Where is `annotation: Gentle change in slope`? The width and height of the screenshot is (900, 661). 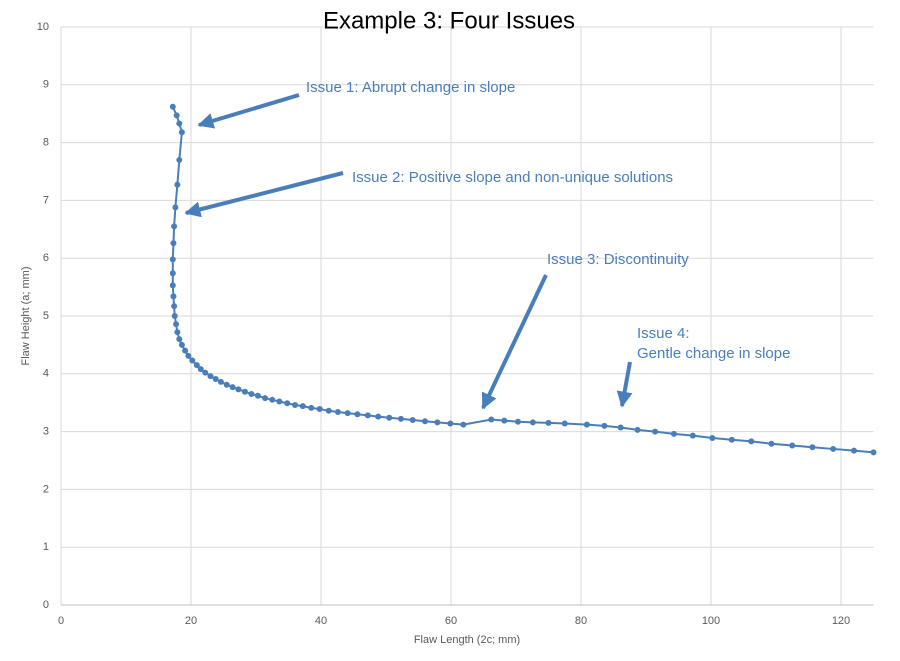
annotation: Gentle change in slope is located at coordinates (713, 353).